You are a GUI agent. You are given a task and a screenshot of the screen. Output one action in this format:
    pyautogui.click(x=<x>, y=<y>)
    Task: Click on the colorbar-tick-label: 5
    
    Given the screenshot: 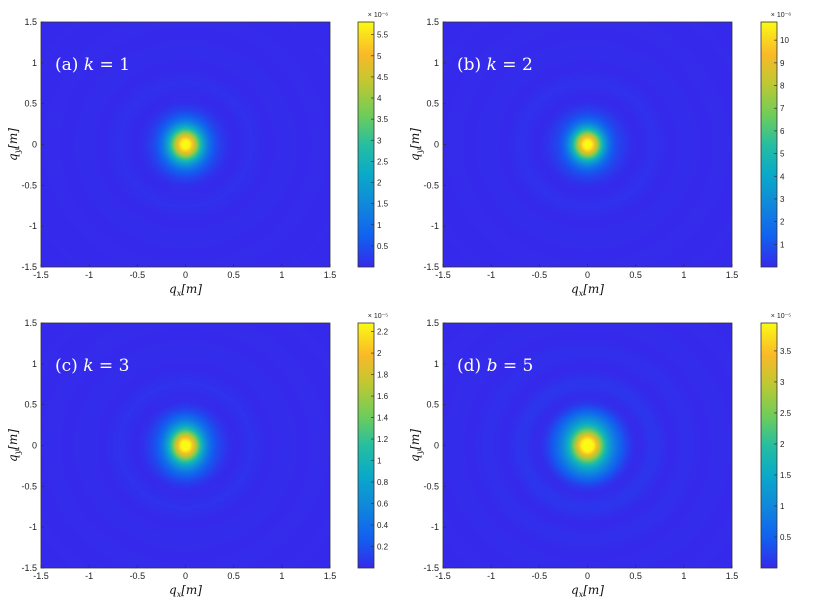 What is the action you would take?
    pyautogui.click(x=379, y=56)
    